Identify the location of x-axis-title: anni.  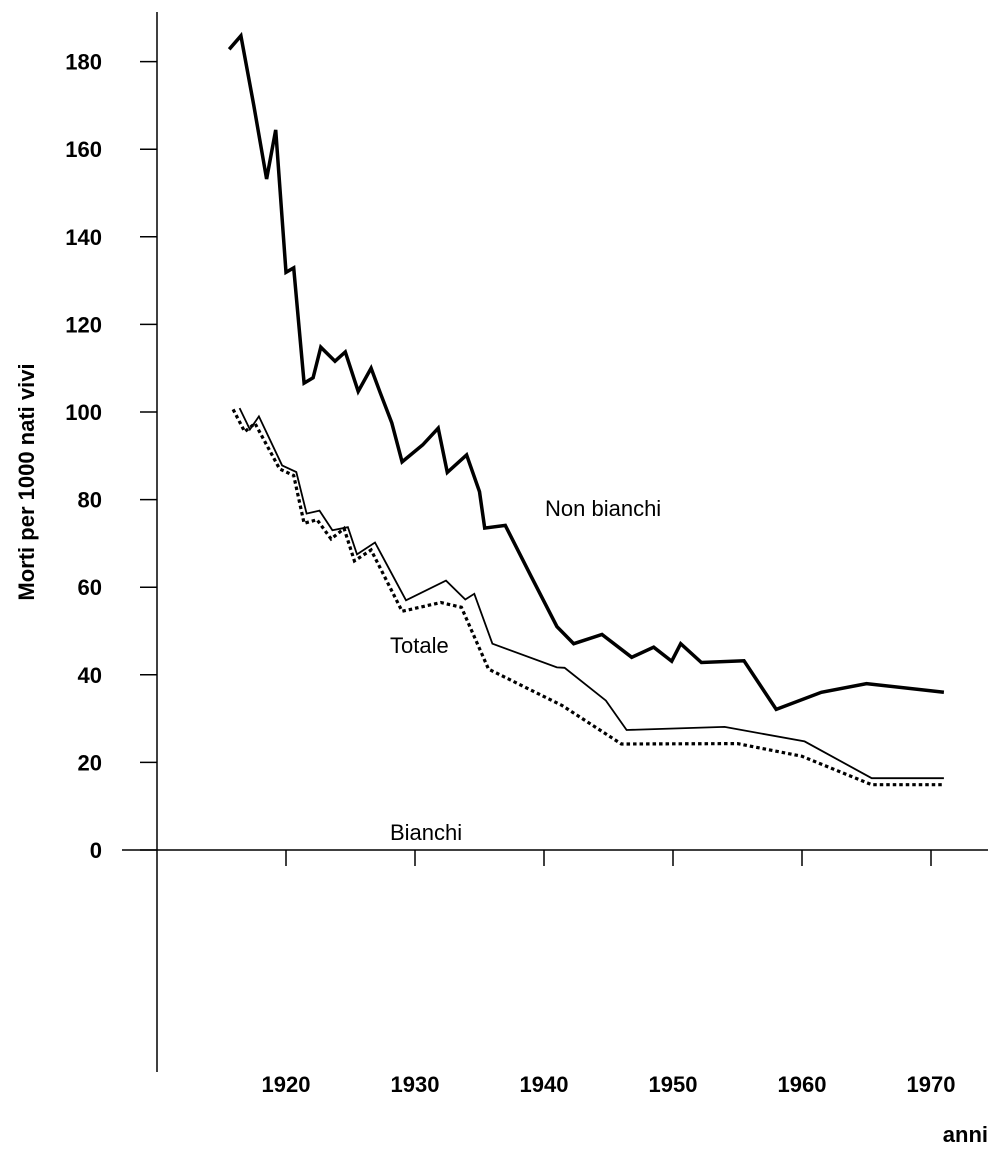
(965, 1134).